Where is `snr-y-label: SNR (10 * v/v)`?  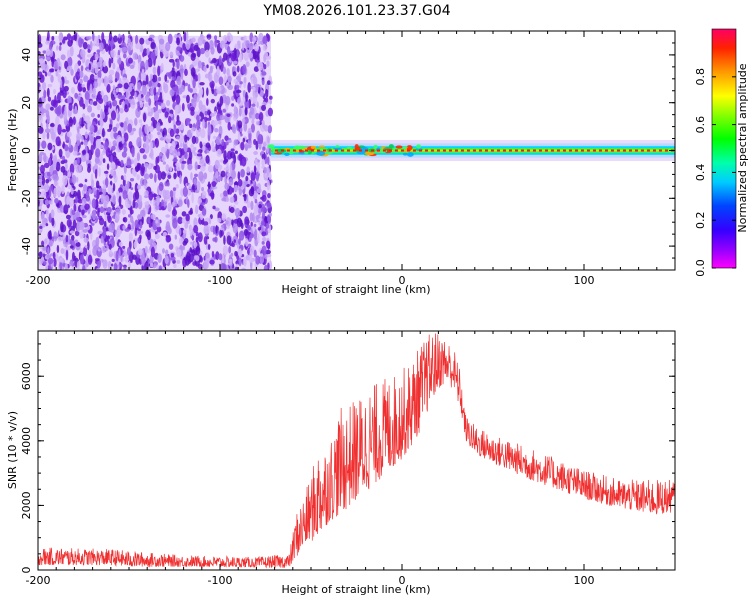 snr-y-label: SNR (10 * v/v) is located at coordinates (12, 450).